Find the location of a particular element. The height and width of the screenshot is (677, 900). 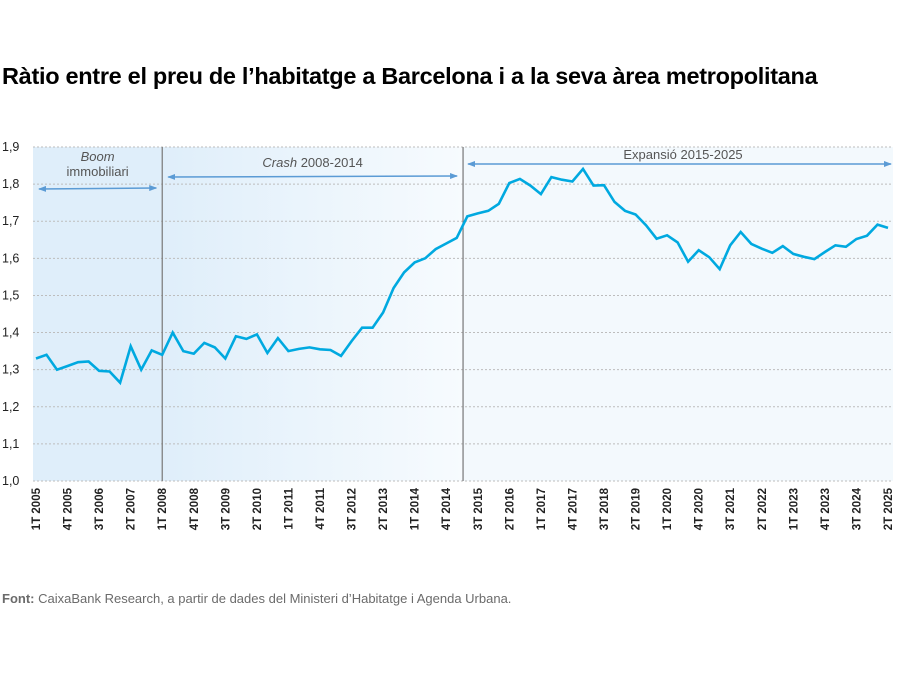

x-tick-label: 1T 2020 is located at coordinates (668, 509).